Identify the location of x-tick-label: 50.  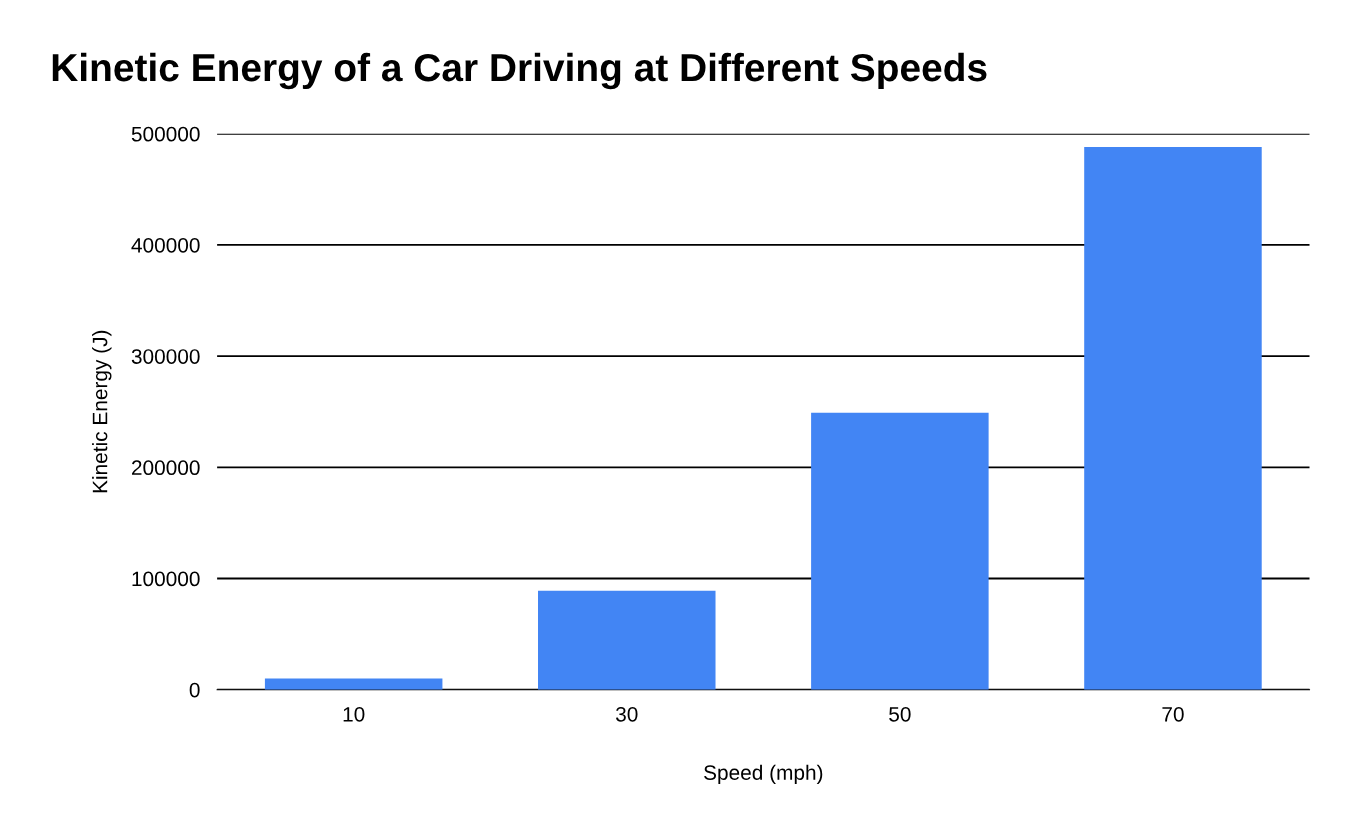
(900, 714).